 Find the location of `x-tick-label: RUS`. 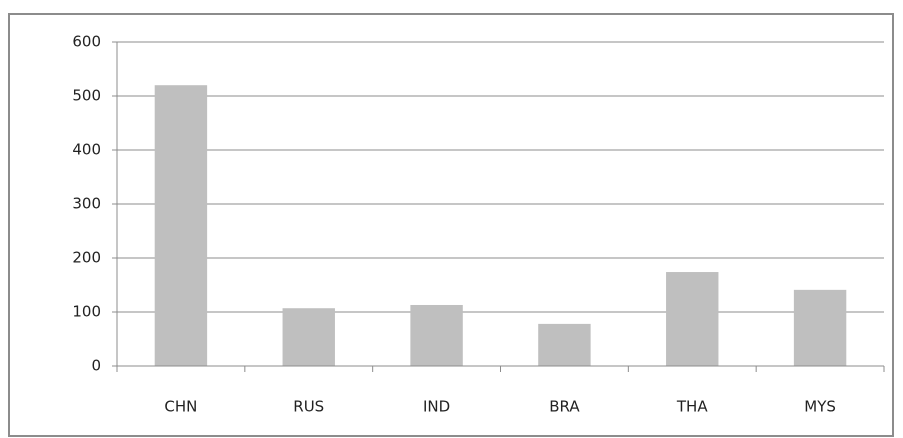

x-tick-label: RUS is located at coordinates (308, 407).